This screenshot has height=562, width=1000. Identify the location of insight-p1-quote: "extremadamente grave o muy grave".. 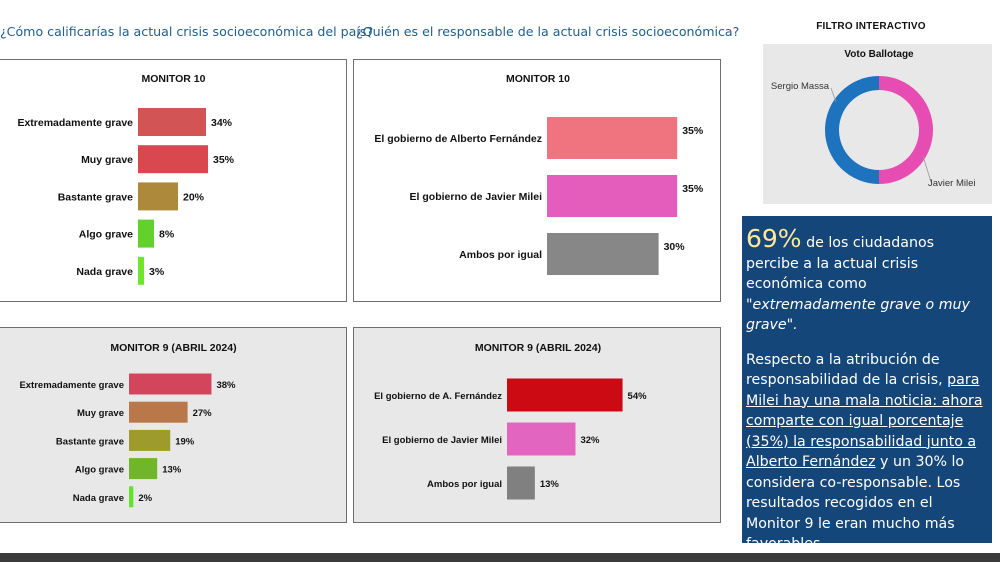
(858, 315).